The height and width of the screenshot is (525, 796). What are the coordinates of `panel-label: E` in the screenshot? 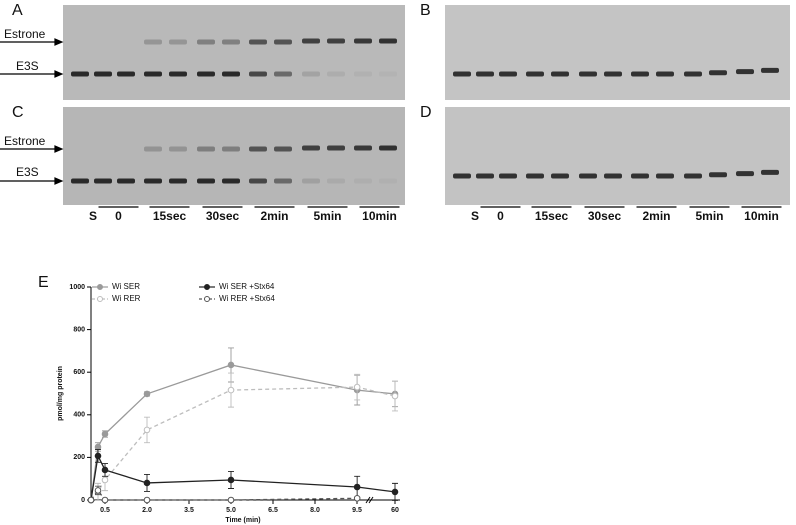 It's located at (43, 282).